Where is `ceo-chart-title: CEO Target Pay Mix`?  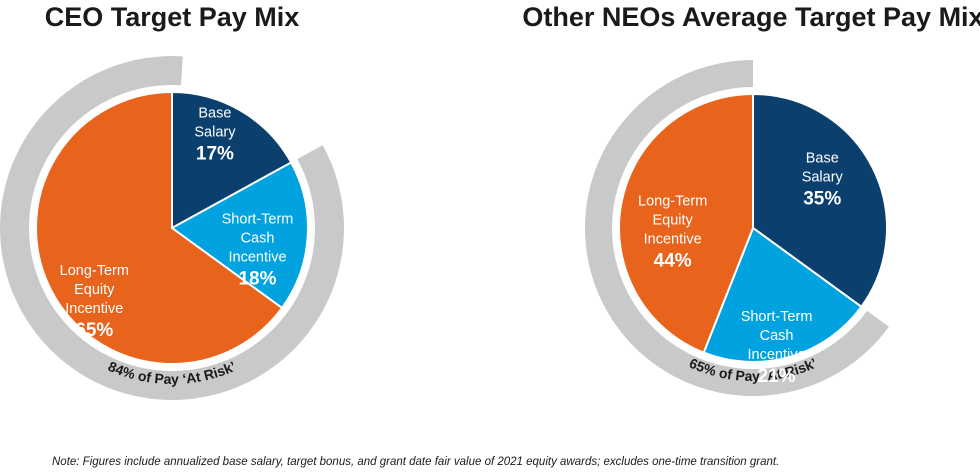
ceo-chart-title: CEO Target Pay Mix is located at coordinates (172, 17).